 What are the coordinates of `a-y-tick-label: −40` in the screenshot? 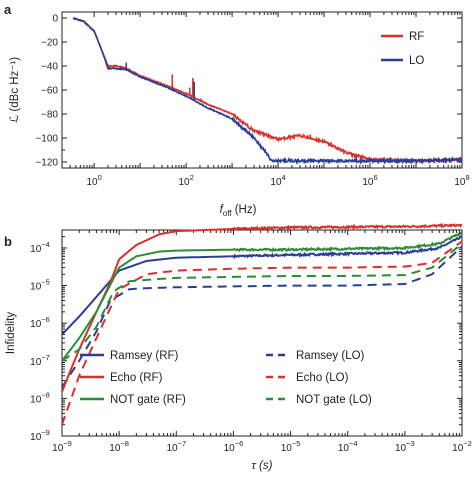 It's located at (49, 67).